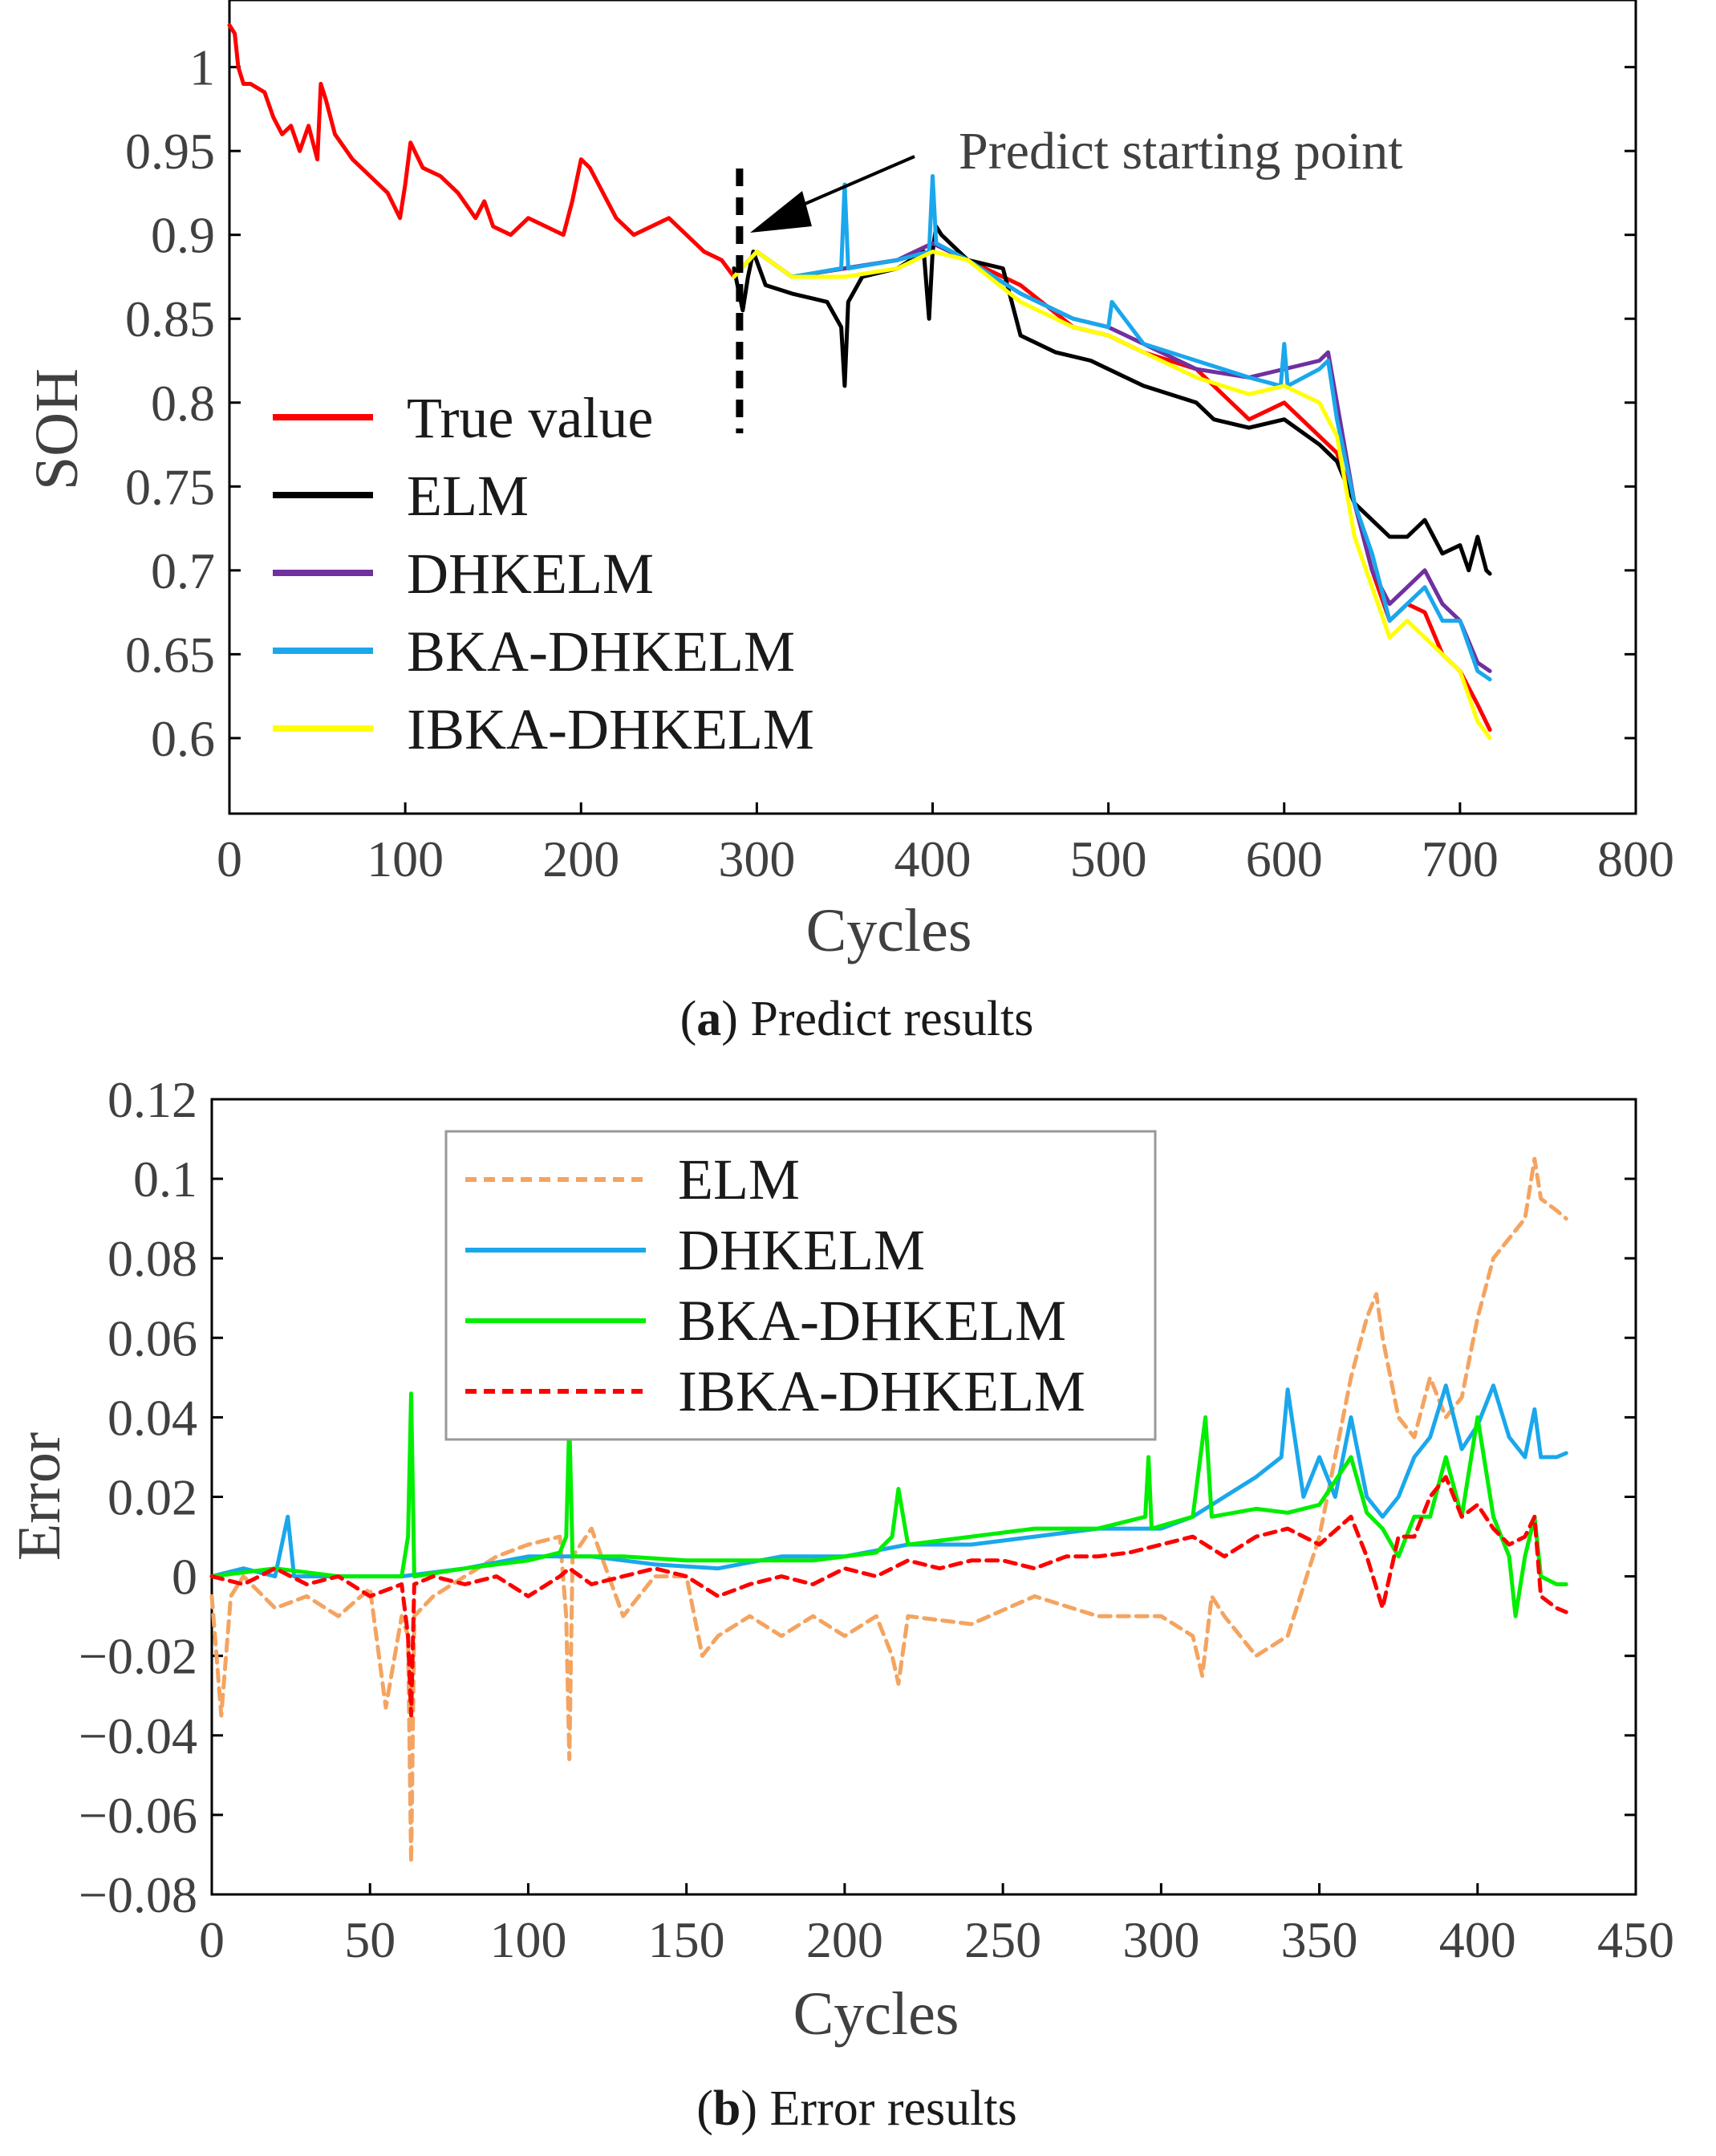 The width and height of the screenshot is (1716, 2156). Describe the element at coordinates (1635, 858) in the screenshot. I see `x-tick-label-a: 800` at that location.